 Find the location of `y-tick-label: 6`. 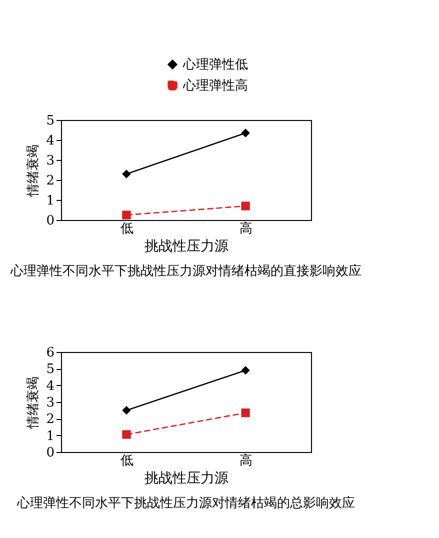

y-tick-label: 6 is located at coordinates (50, 353).